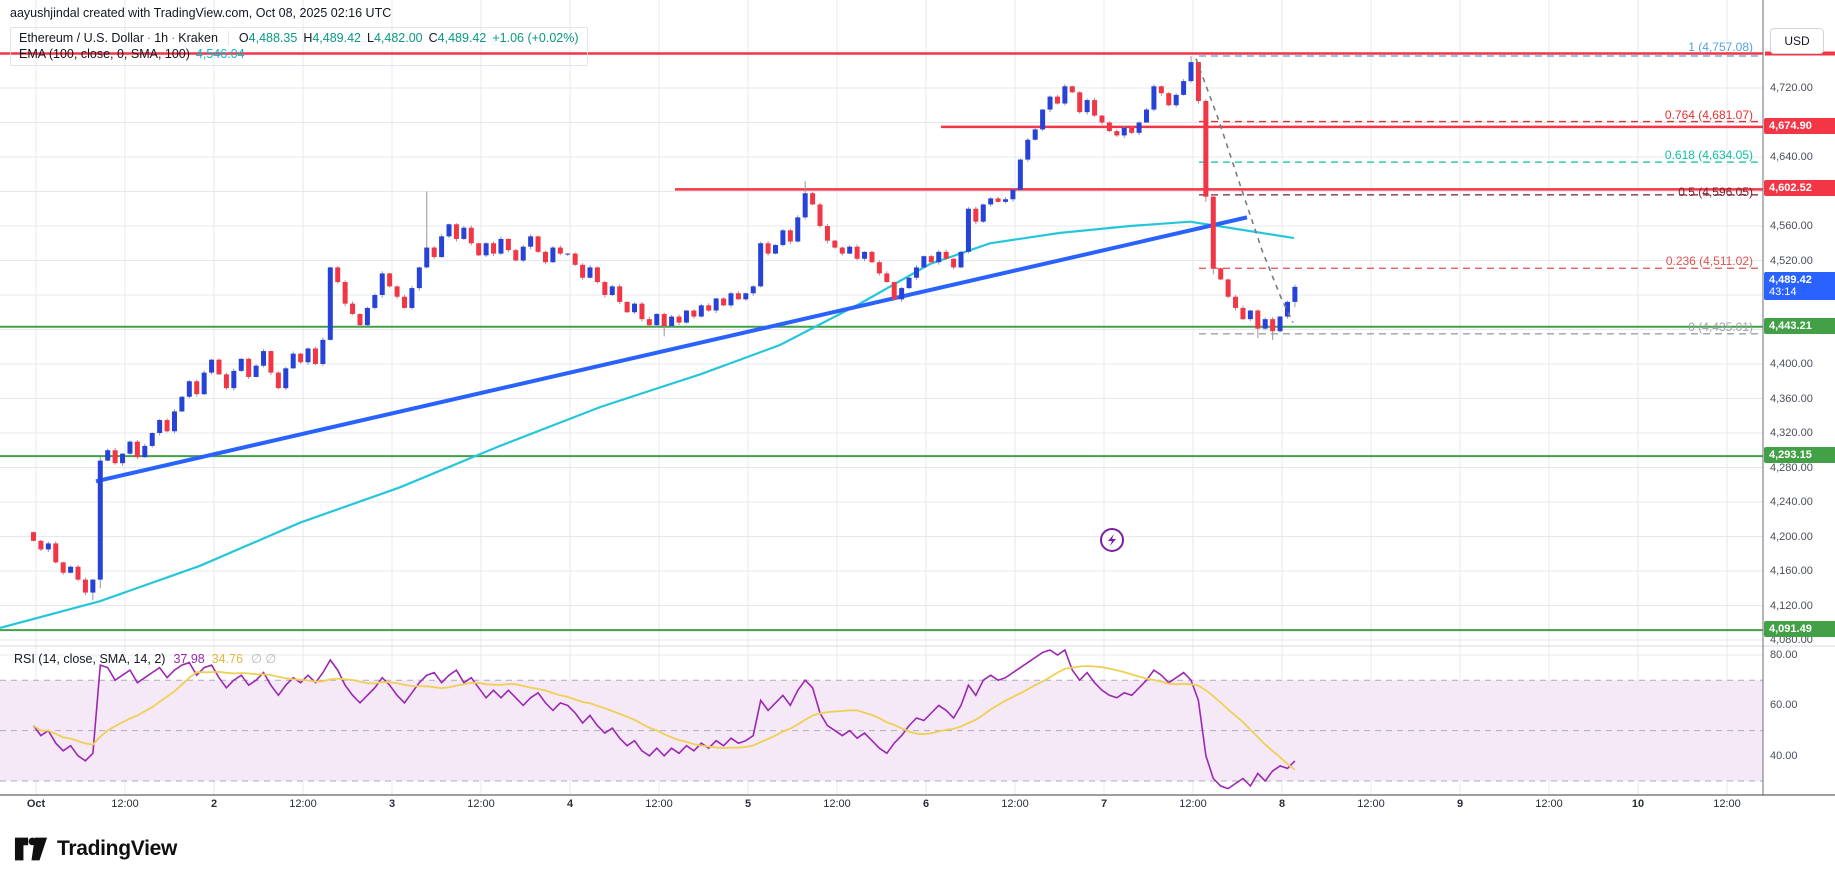 This screenshot has width=1835, height=883. What do you see at coordinates (36, 804) in the screenshot?
I see `time-axis-label: Oct` at bounding box center [36, 804].